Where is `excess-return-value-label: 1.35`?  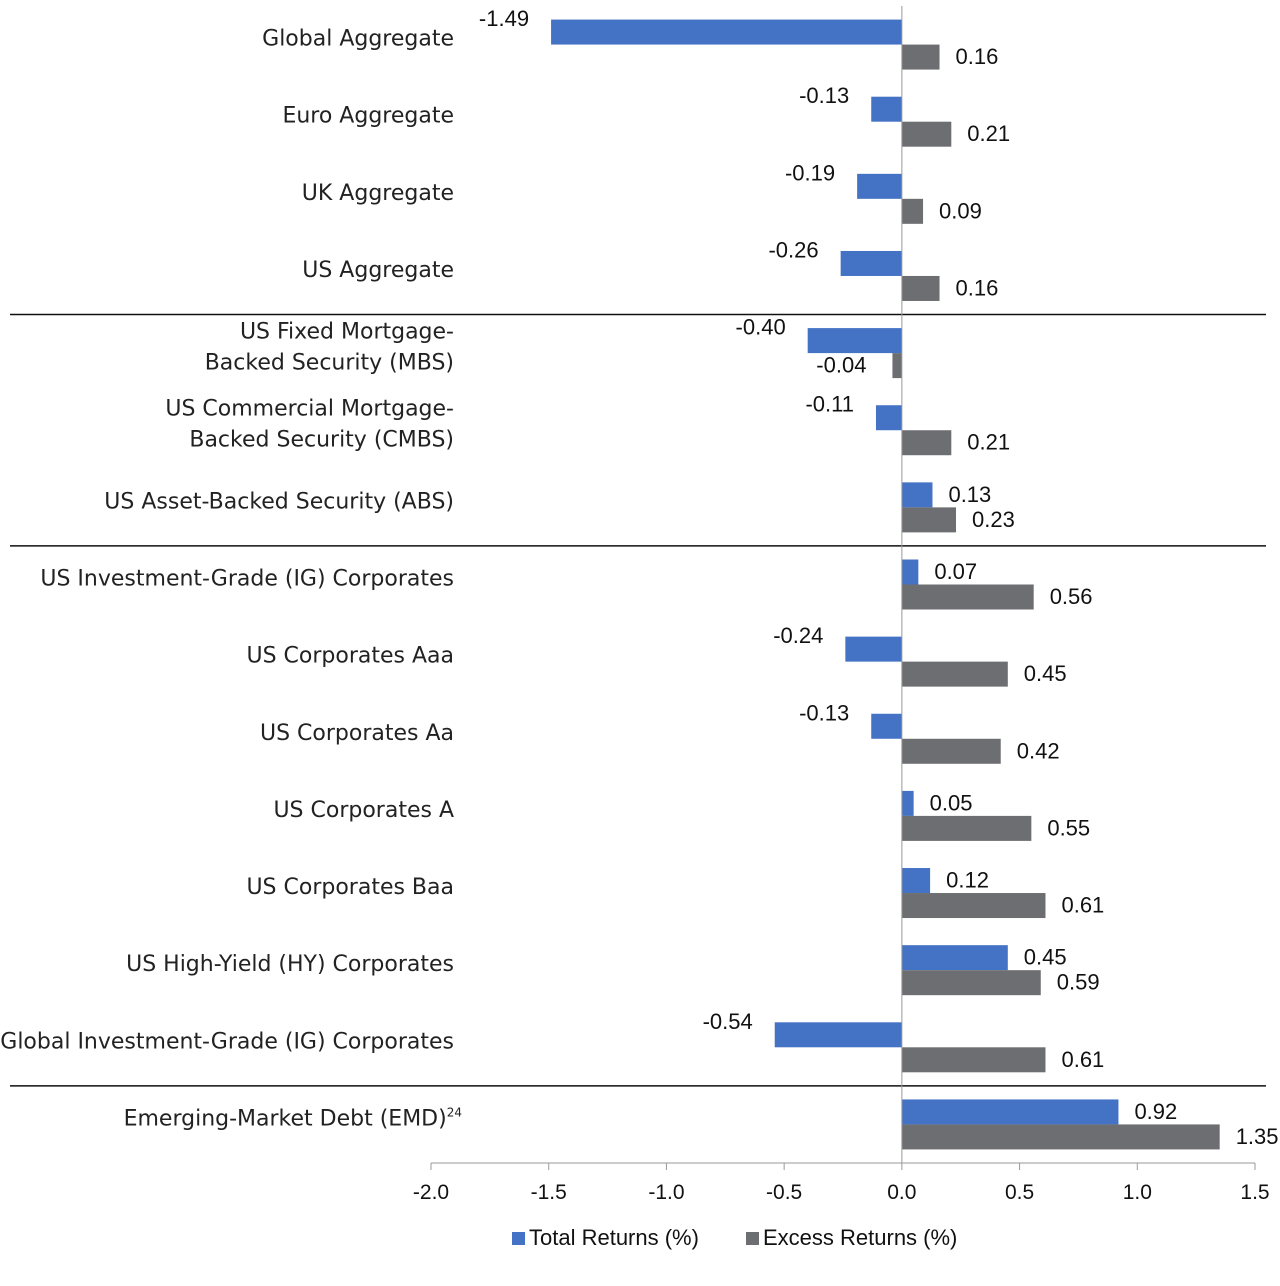
excess-return-value-label: 1.35 is located at coordinates (1257, 1136).